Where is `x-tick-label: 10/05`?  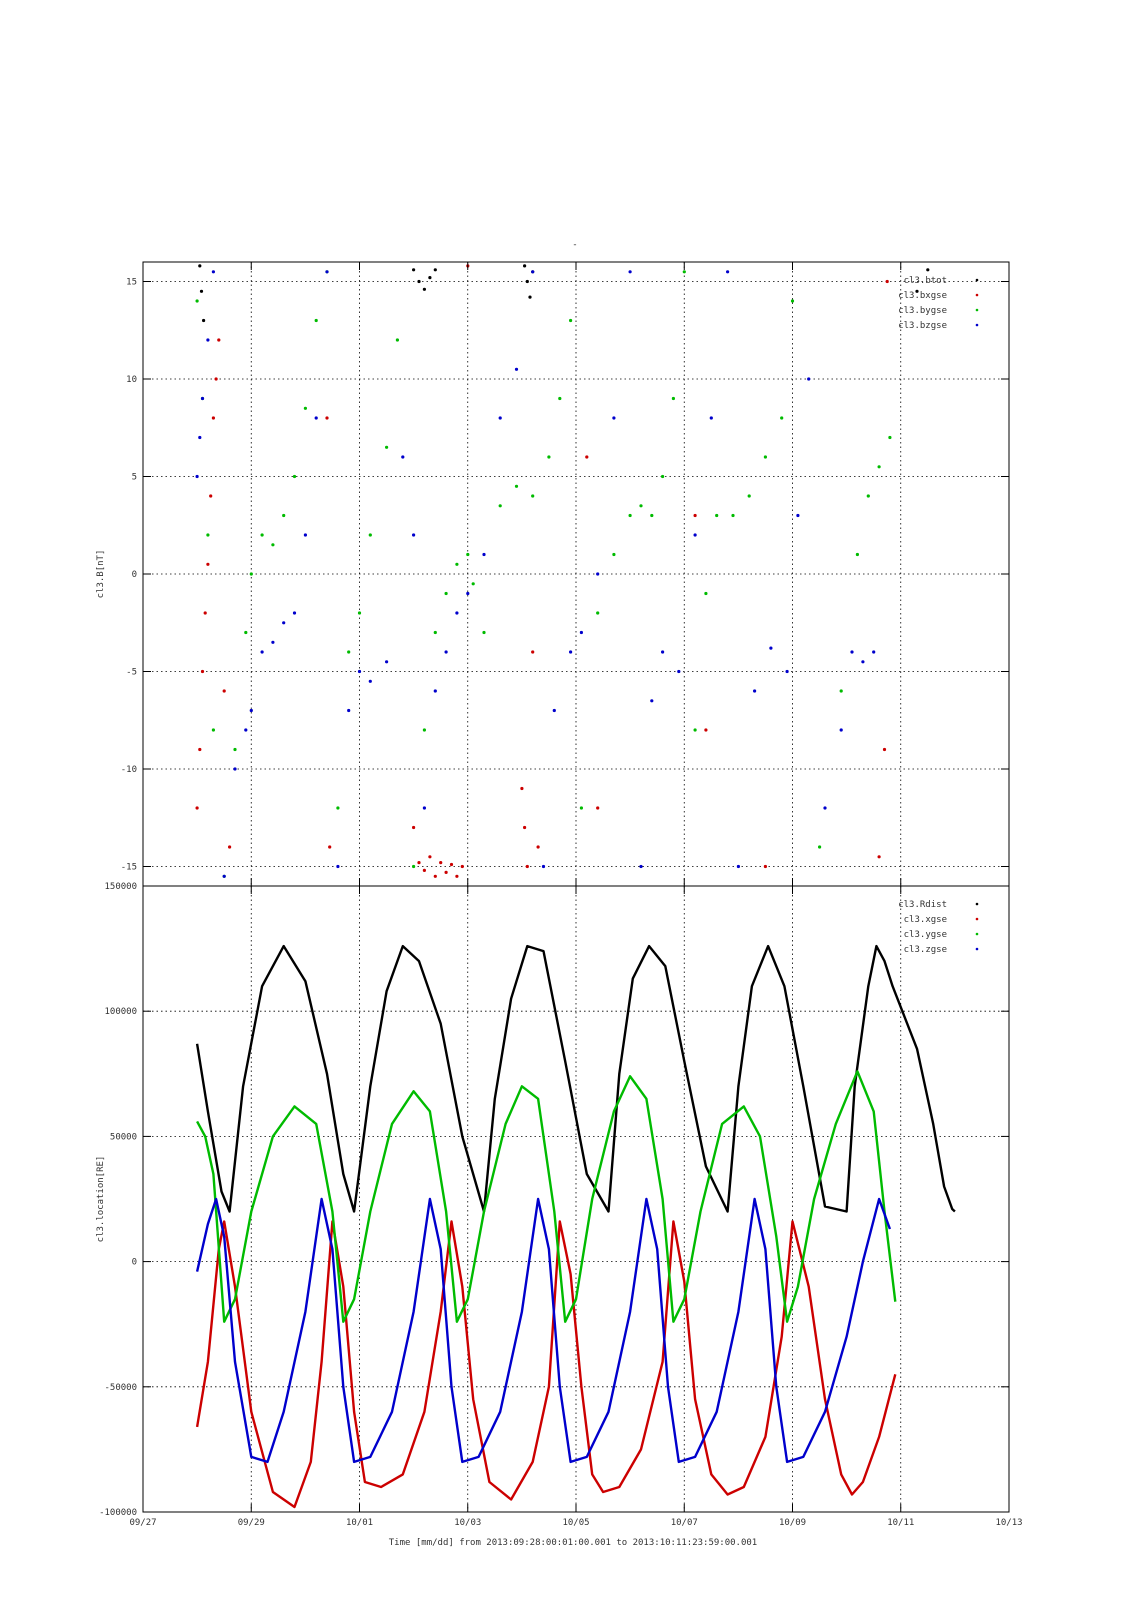
x-tick-label: 10/05 is located at coordinates (575, 1523).